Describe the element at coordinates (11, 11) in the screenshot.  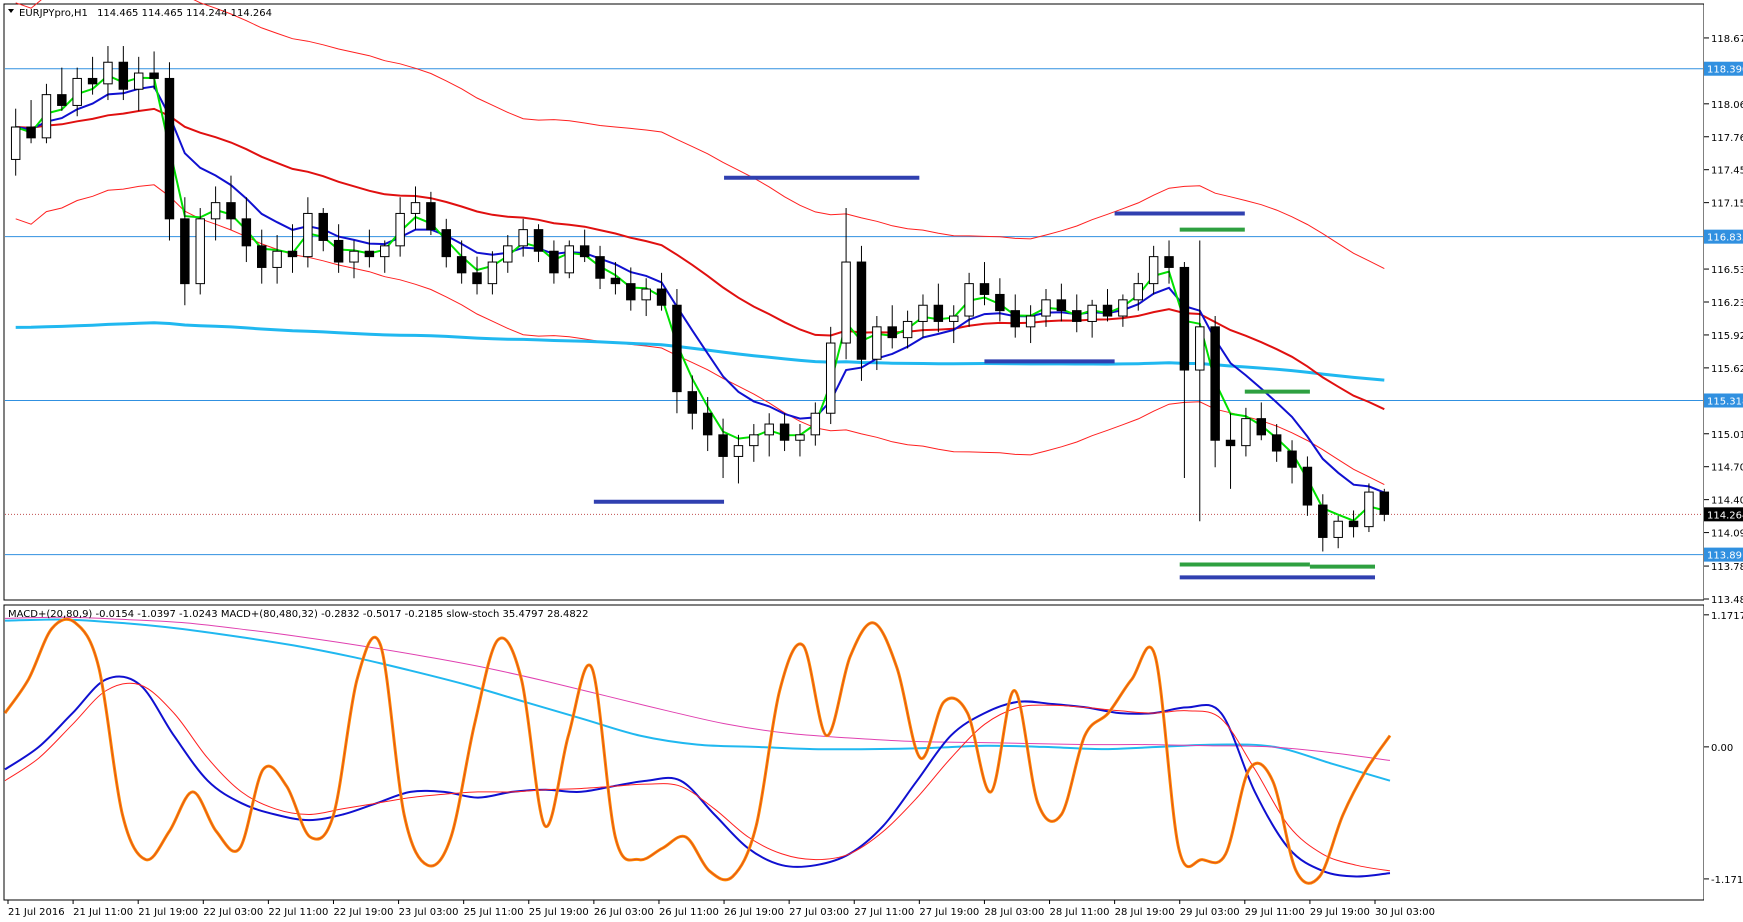
I see `chart-menu-arrow-icon` at that location.